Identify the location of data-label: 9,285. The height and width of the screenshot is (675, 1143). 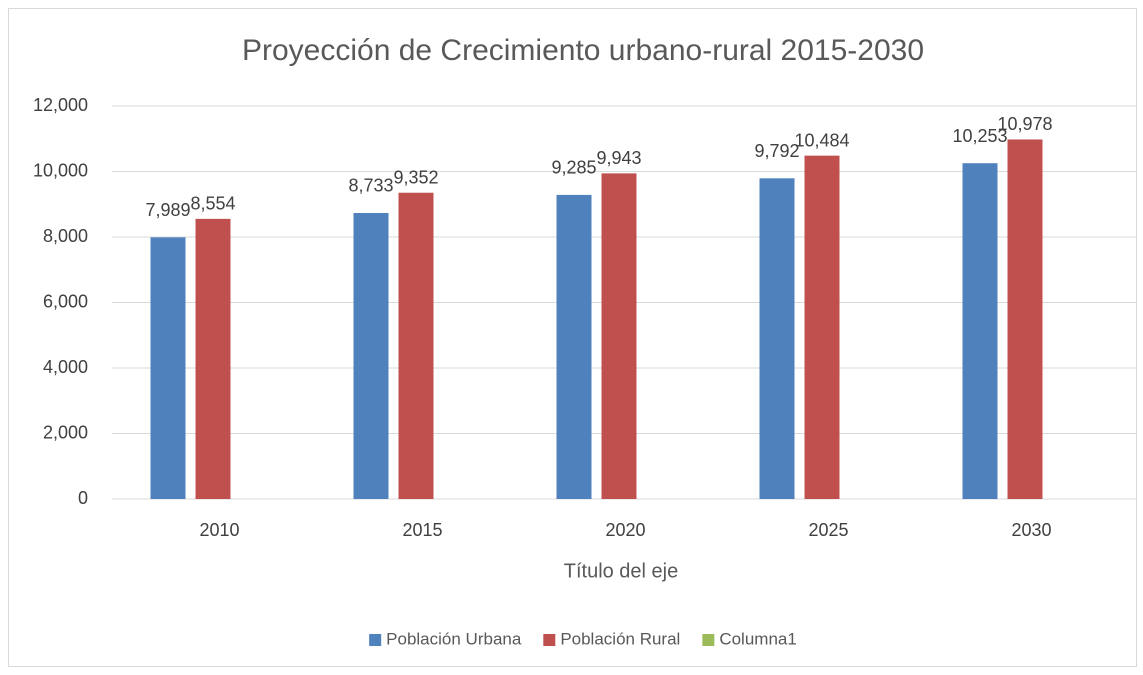
(573, 168).